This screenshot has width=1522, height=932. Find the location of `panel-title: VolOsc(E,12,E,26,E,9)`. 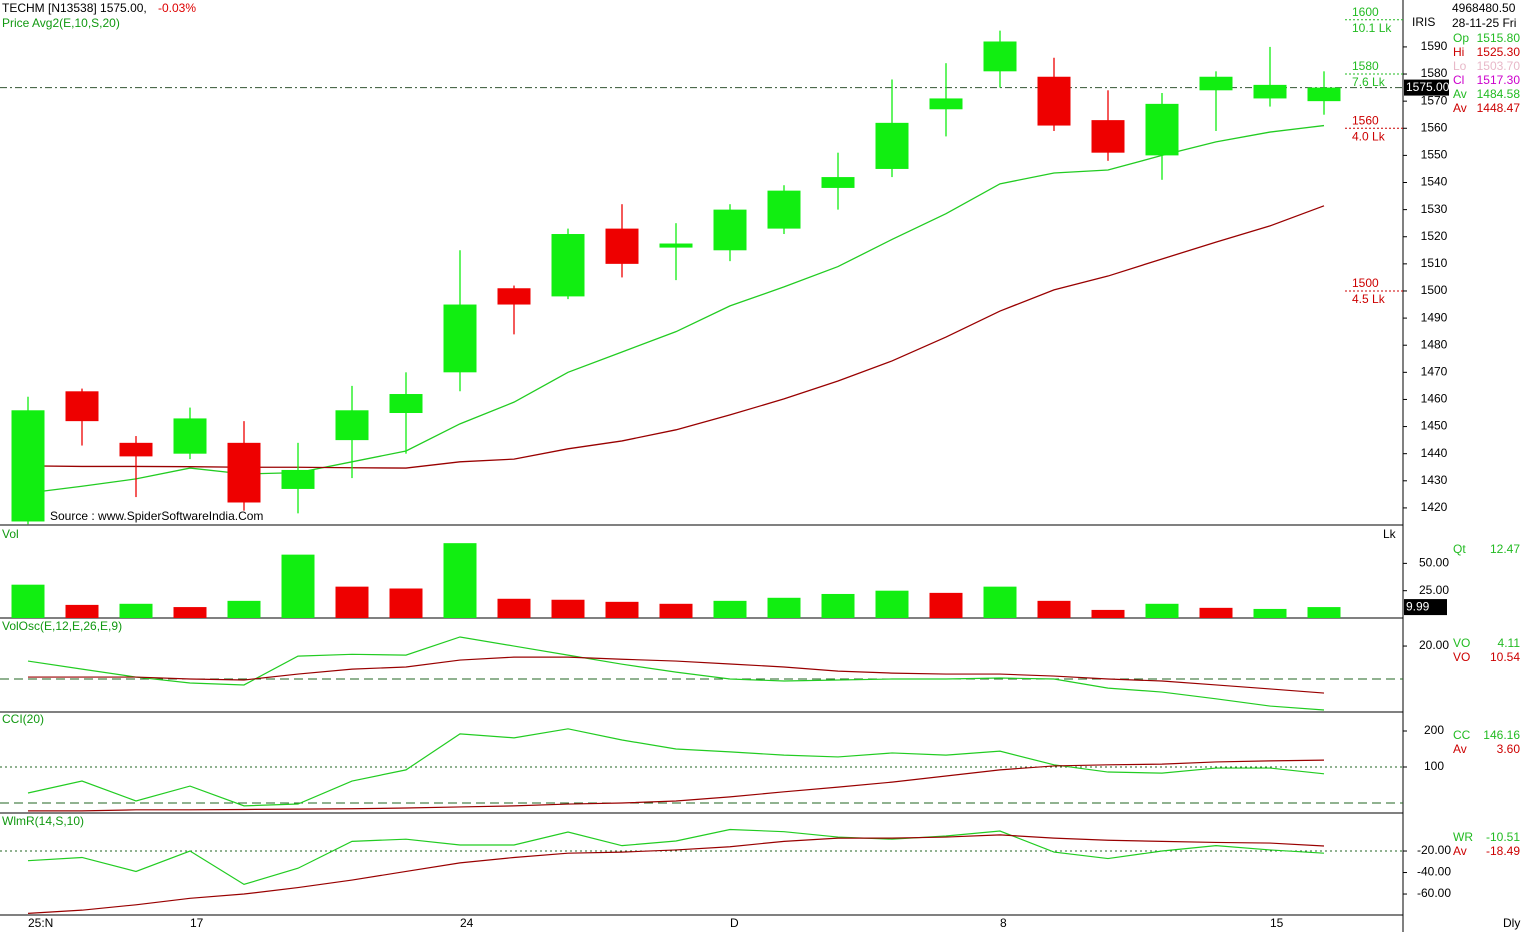

panel-title: VolOsc(E,12,E,26,E,9) is located at coordinates (62, 626).